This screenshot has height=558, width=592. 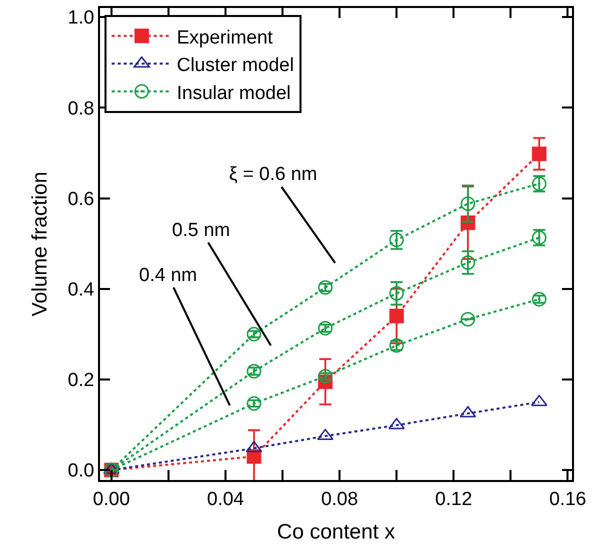 What do you see at coordinates (235, 65) in the screenshot?
I see `legend-label: Cluster model` at bounding box center [235, 65].